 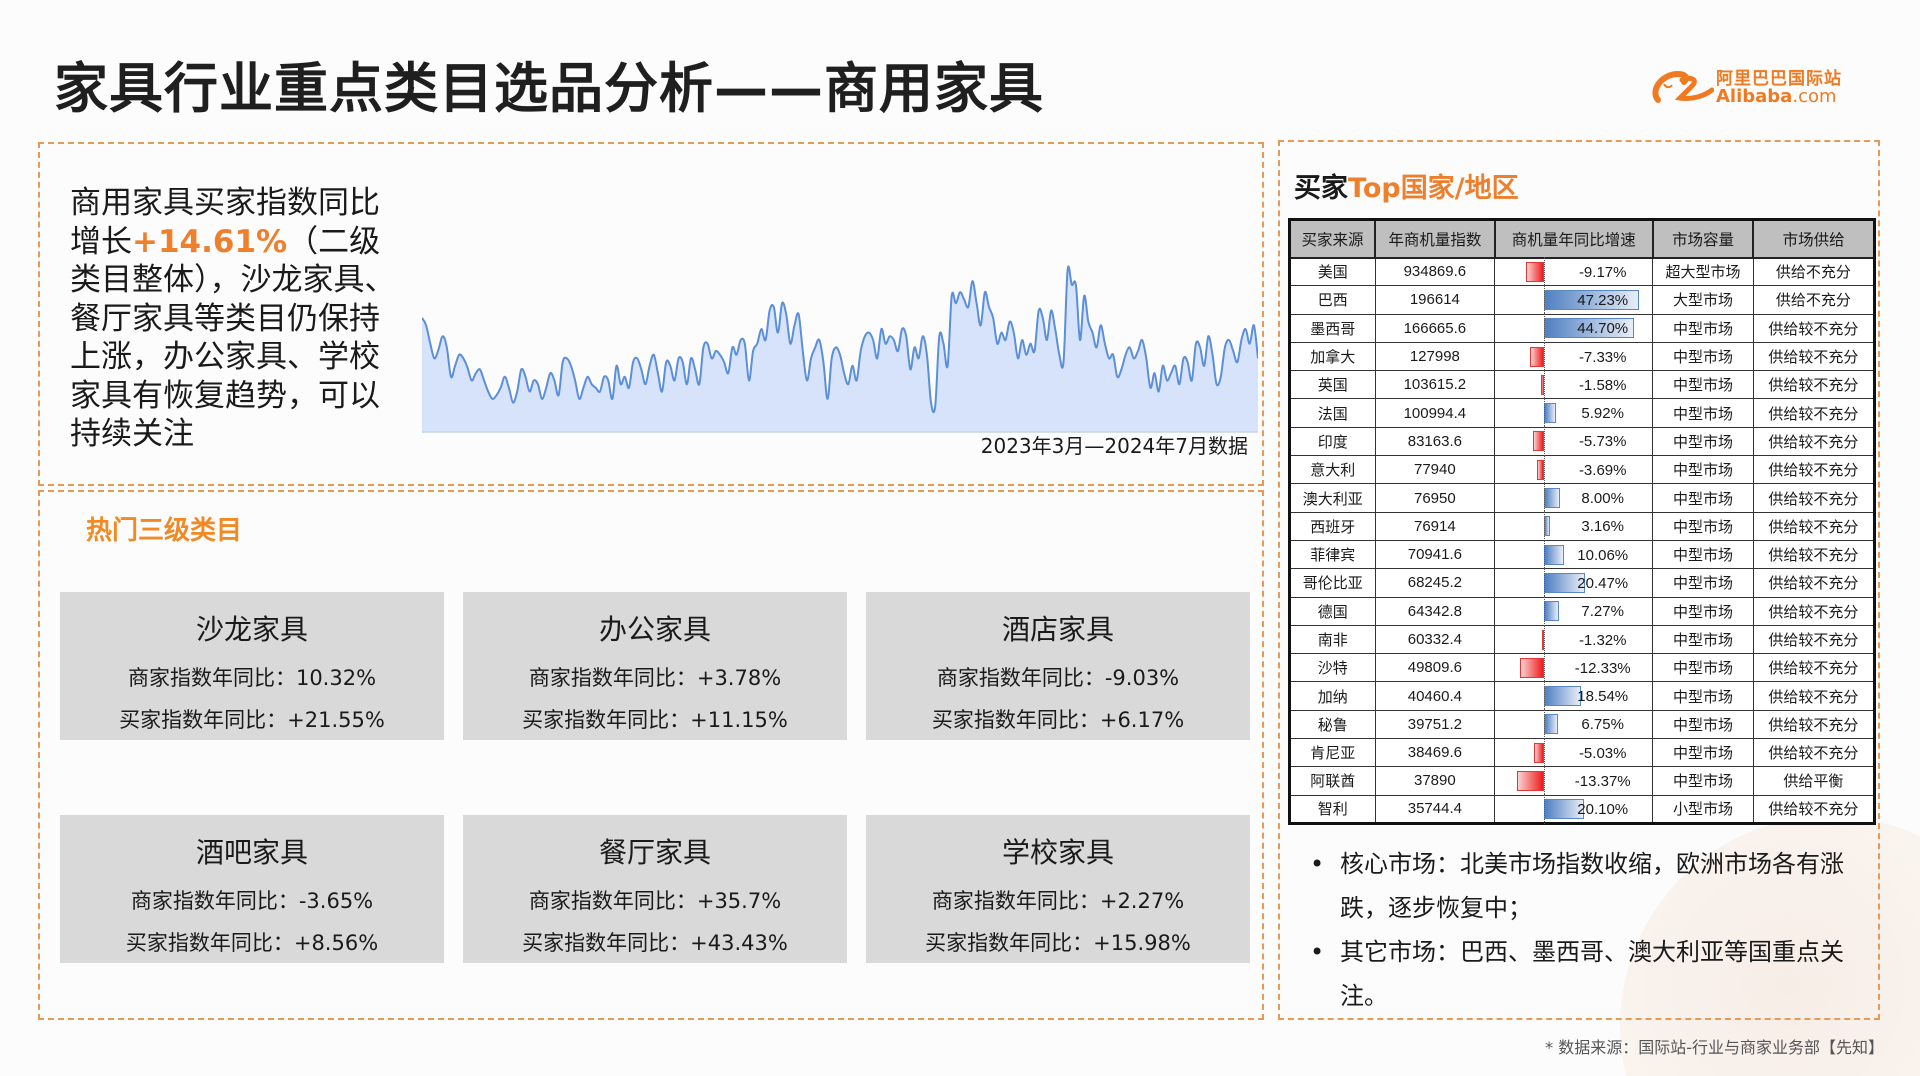 What do you see at coordinates (1703, 300) in the screenshot?
I see `capacity-cell: 大型市场` at bounding box center [1703, 300].